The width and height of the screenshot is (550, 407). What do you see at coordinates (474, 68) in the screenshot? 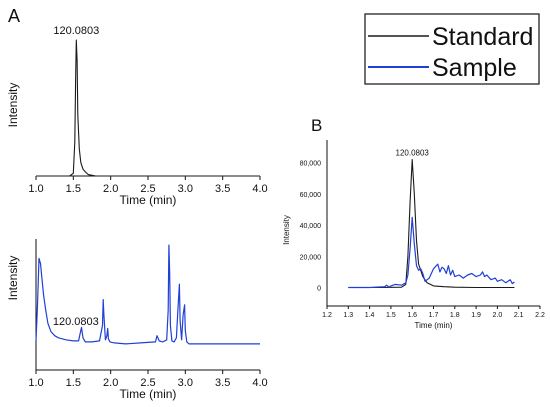
I see `legend-label-sample: Sample` at bounding box center [474, 68].